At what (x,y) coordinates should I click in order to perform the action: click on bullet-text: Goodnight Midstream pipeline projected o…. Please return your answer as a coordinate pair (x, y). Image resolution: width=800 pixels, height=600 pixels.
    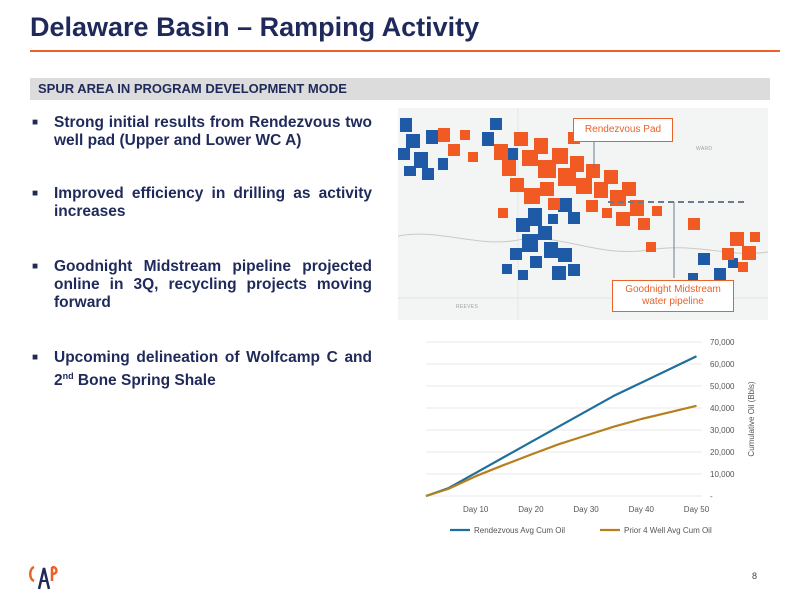
    Looking at the image, I should click on (213, 284).